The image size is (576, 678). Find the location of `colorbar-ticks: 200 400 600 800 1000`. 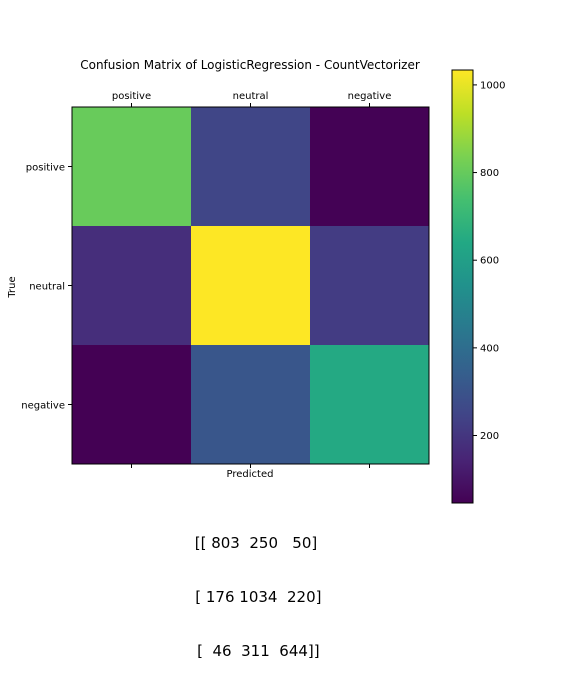

colorbar-ticks: 200 400 600 800 1000 is located at coordinates (489, 261).